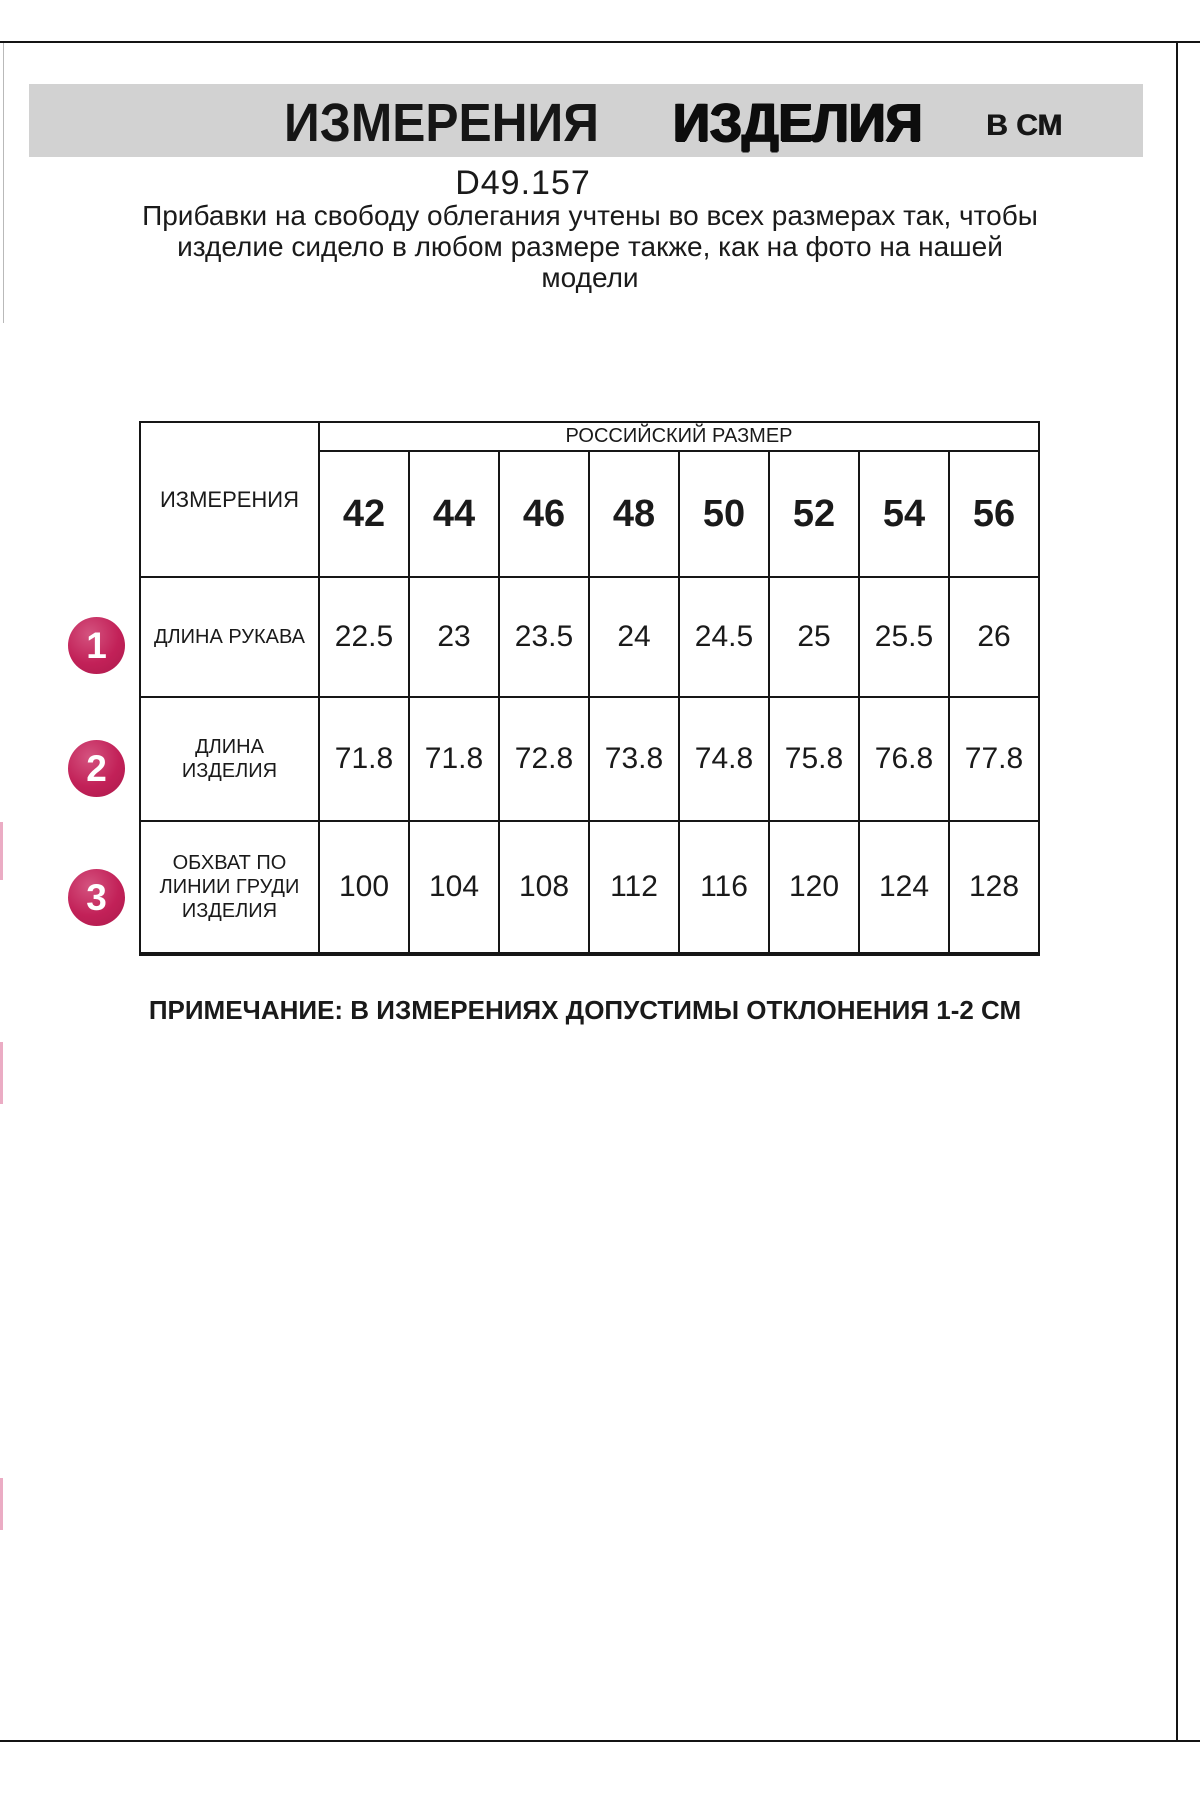 This screenshot has height=1800, width=1200. I want to click on row-label-line: ДЛИНА, so click(229, 747).